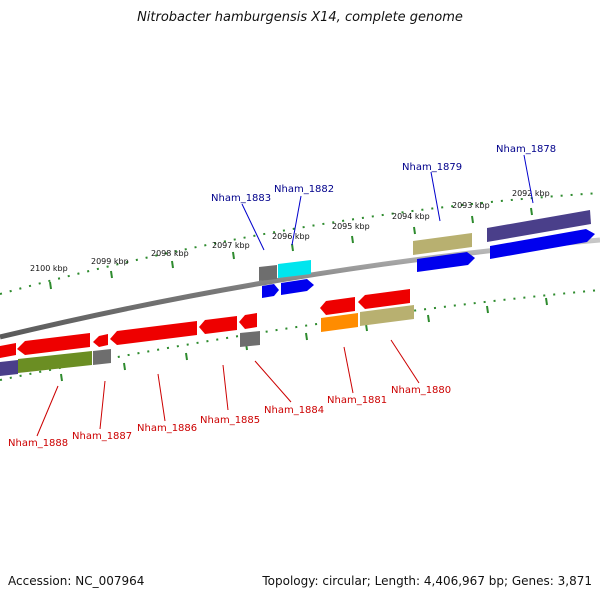 The height and width of the screenshot is (600, 600). Describe the element at coordinates (102, 436) in the screenshot. I see `gene-label-nham-1887: Nham_1887` at that location.